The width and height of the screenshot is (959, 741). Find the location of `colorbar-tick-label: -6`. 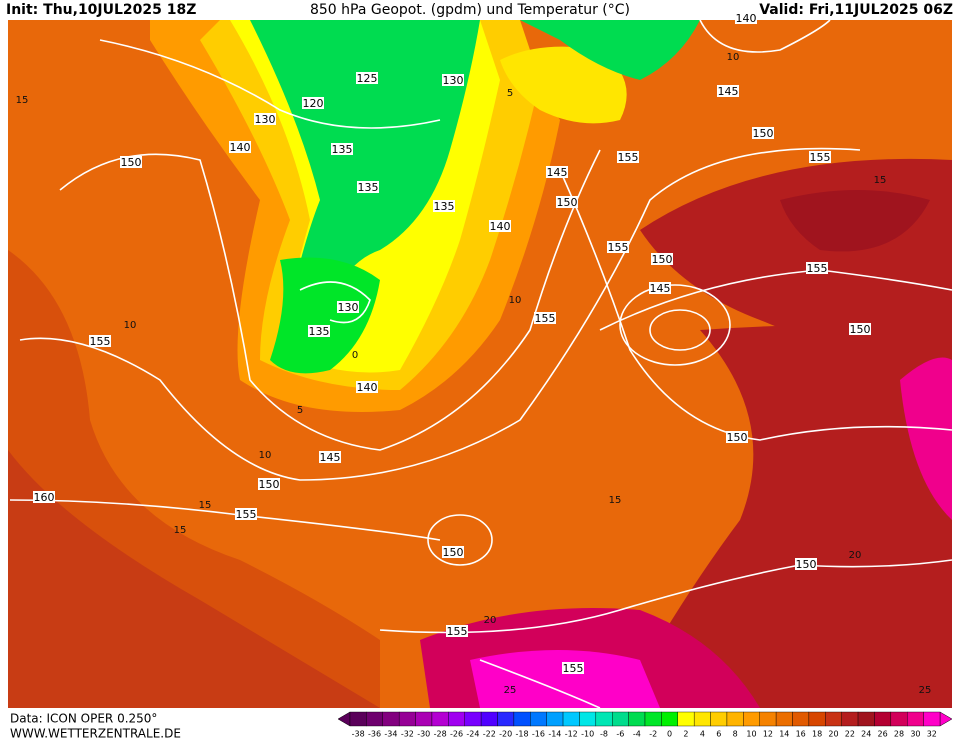

colorbar-tick-label: -6 is located at coordinates (620, 734).